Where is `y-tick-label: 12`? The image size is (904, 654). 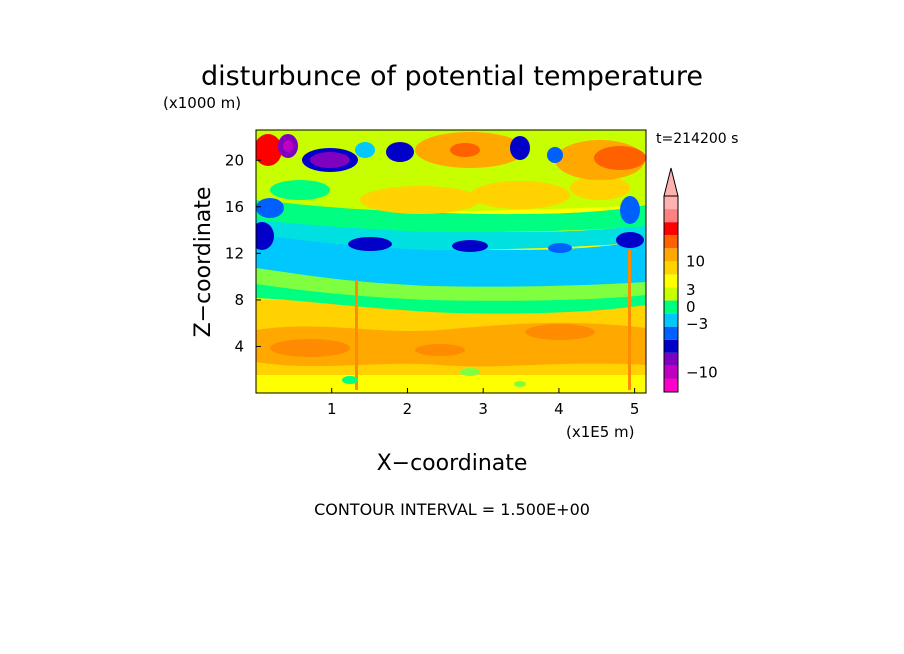 y-tick-label: 12 is located at coordinates (234, 253).